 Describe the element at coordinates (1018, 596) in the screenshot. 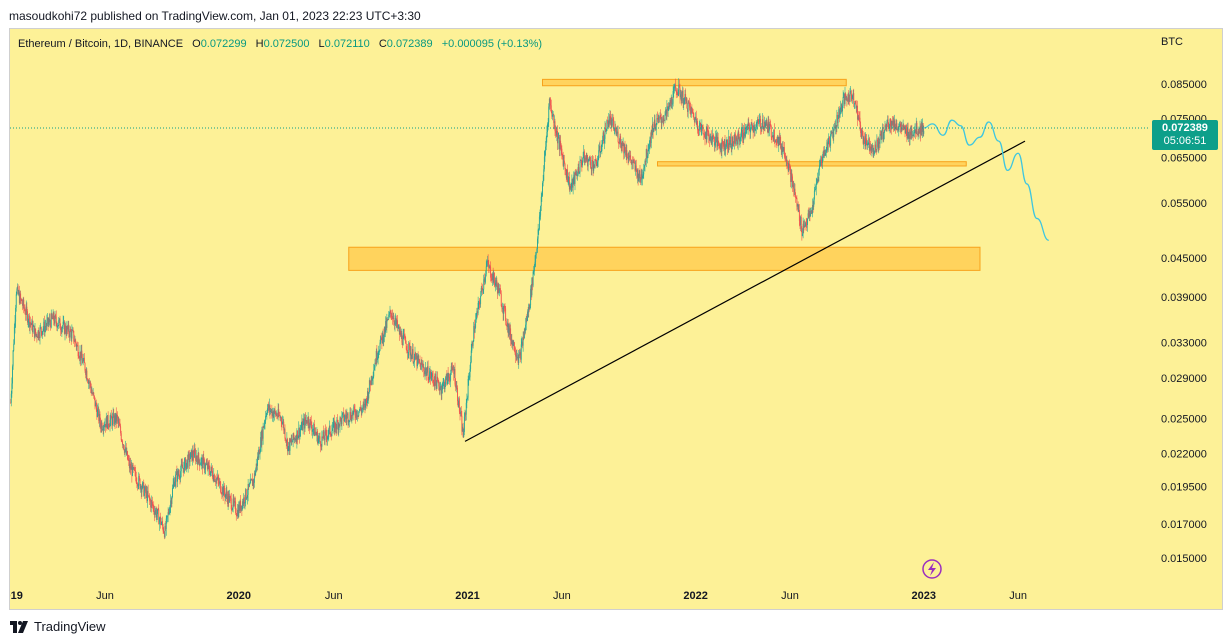

I see `time-tick-label: Jun` at that location.